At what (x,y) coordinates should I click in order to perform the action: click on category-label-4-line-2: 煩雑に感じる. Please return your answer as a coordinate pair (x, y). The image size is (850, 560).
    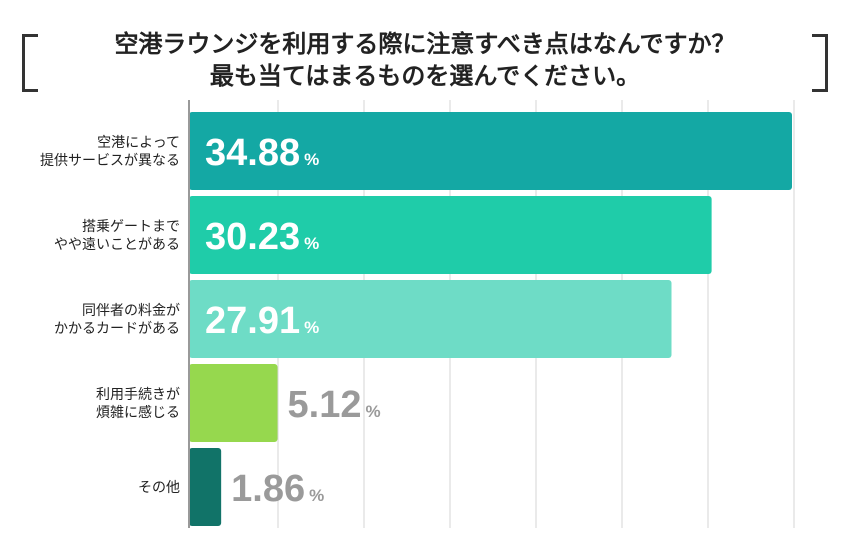
    Looking at the image, I should click on (138, 412).